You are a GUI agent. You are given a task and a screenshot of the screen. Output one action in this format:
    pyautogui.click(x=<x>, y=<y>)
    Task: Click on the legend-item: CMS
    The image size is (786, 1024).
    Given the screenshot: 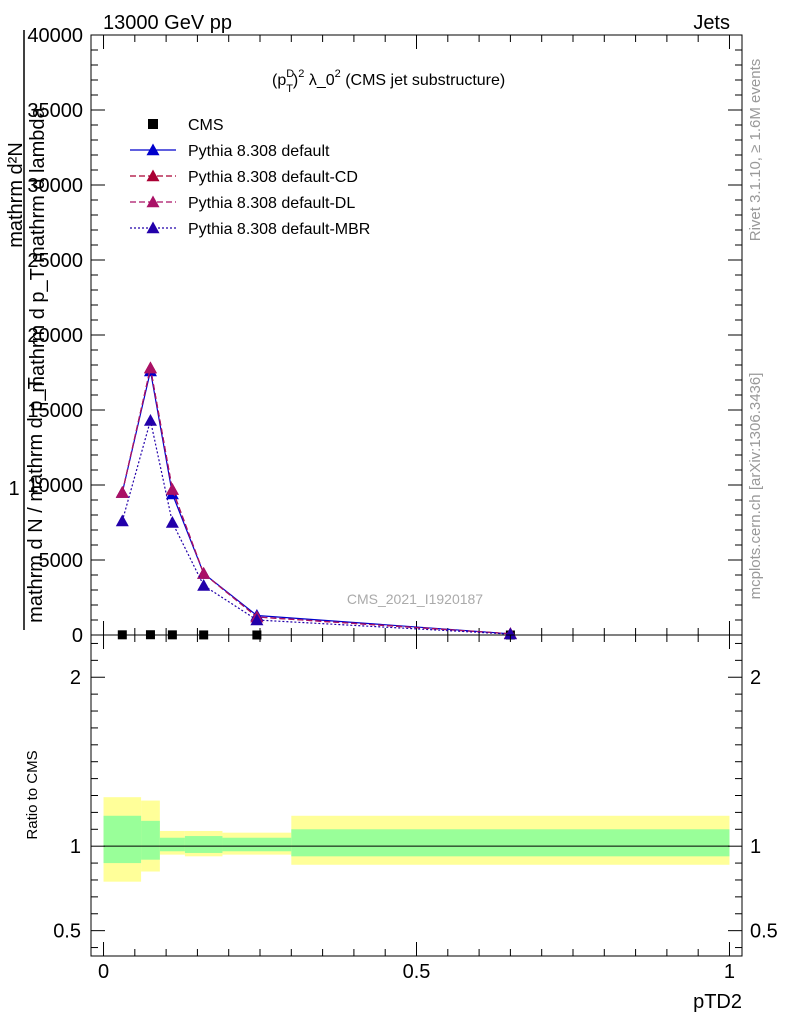 What is the action you would take?
    pyautogui.click(x=186, y=125)
    